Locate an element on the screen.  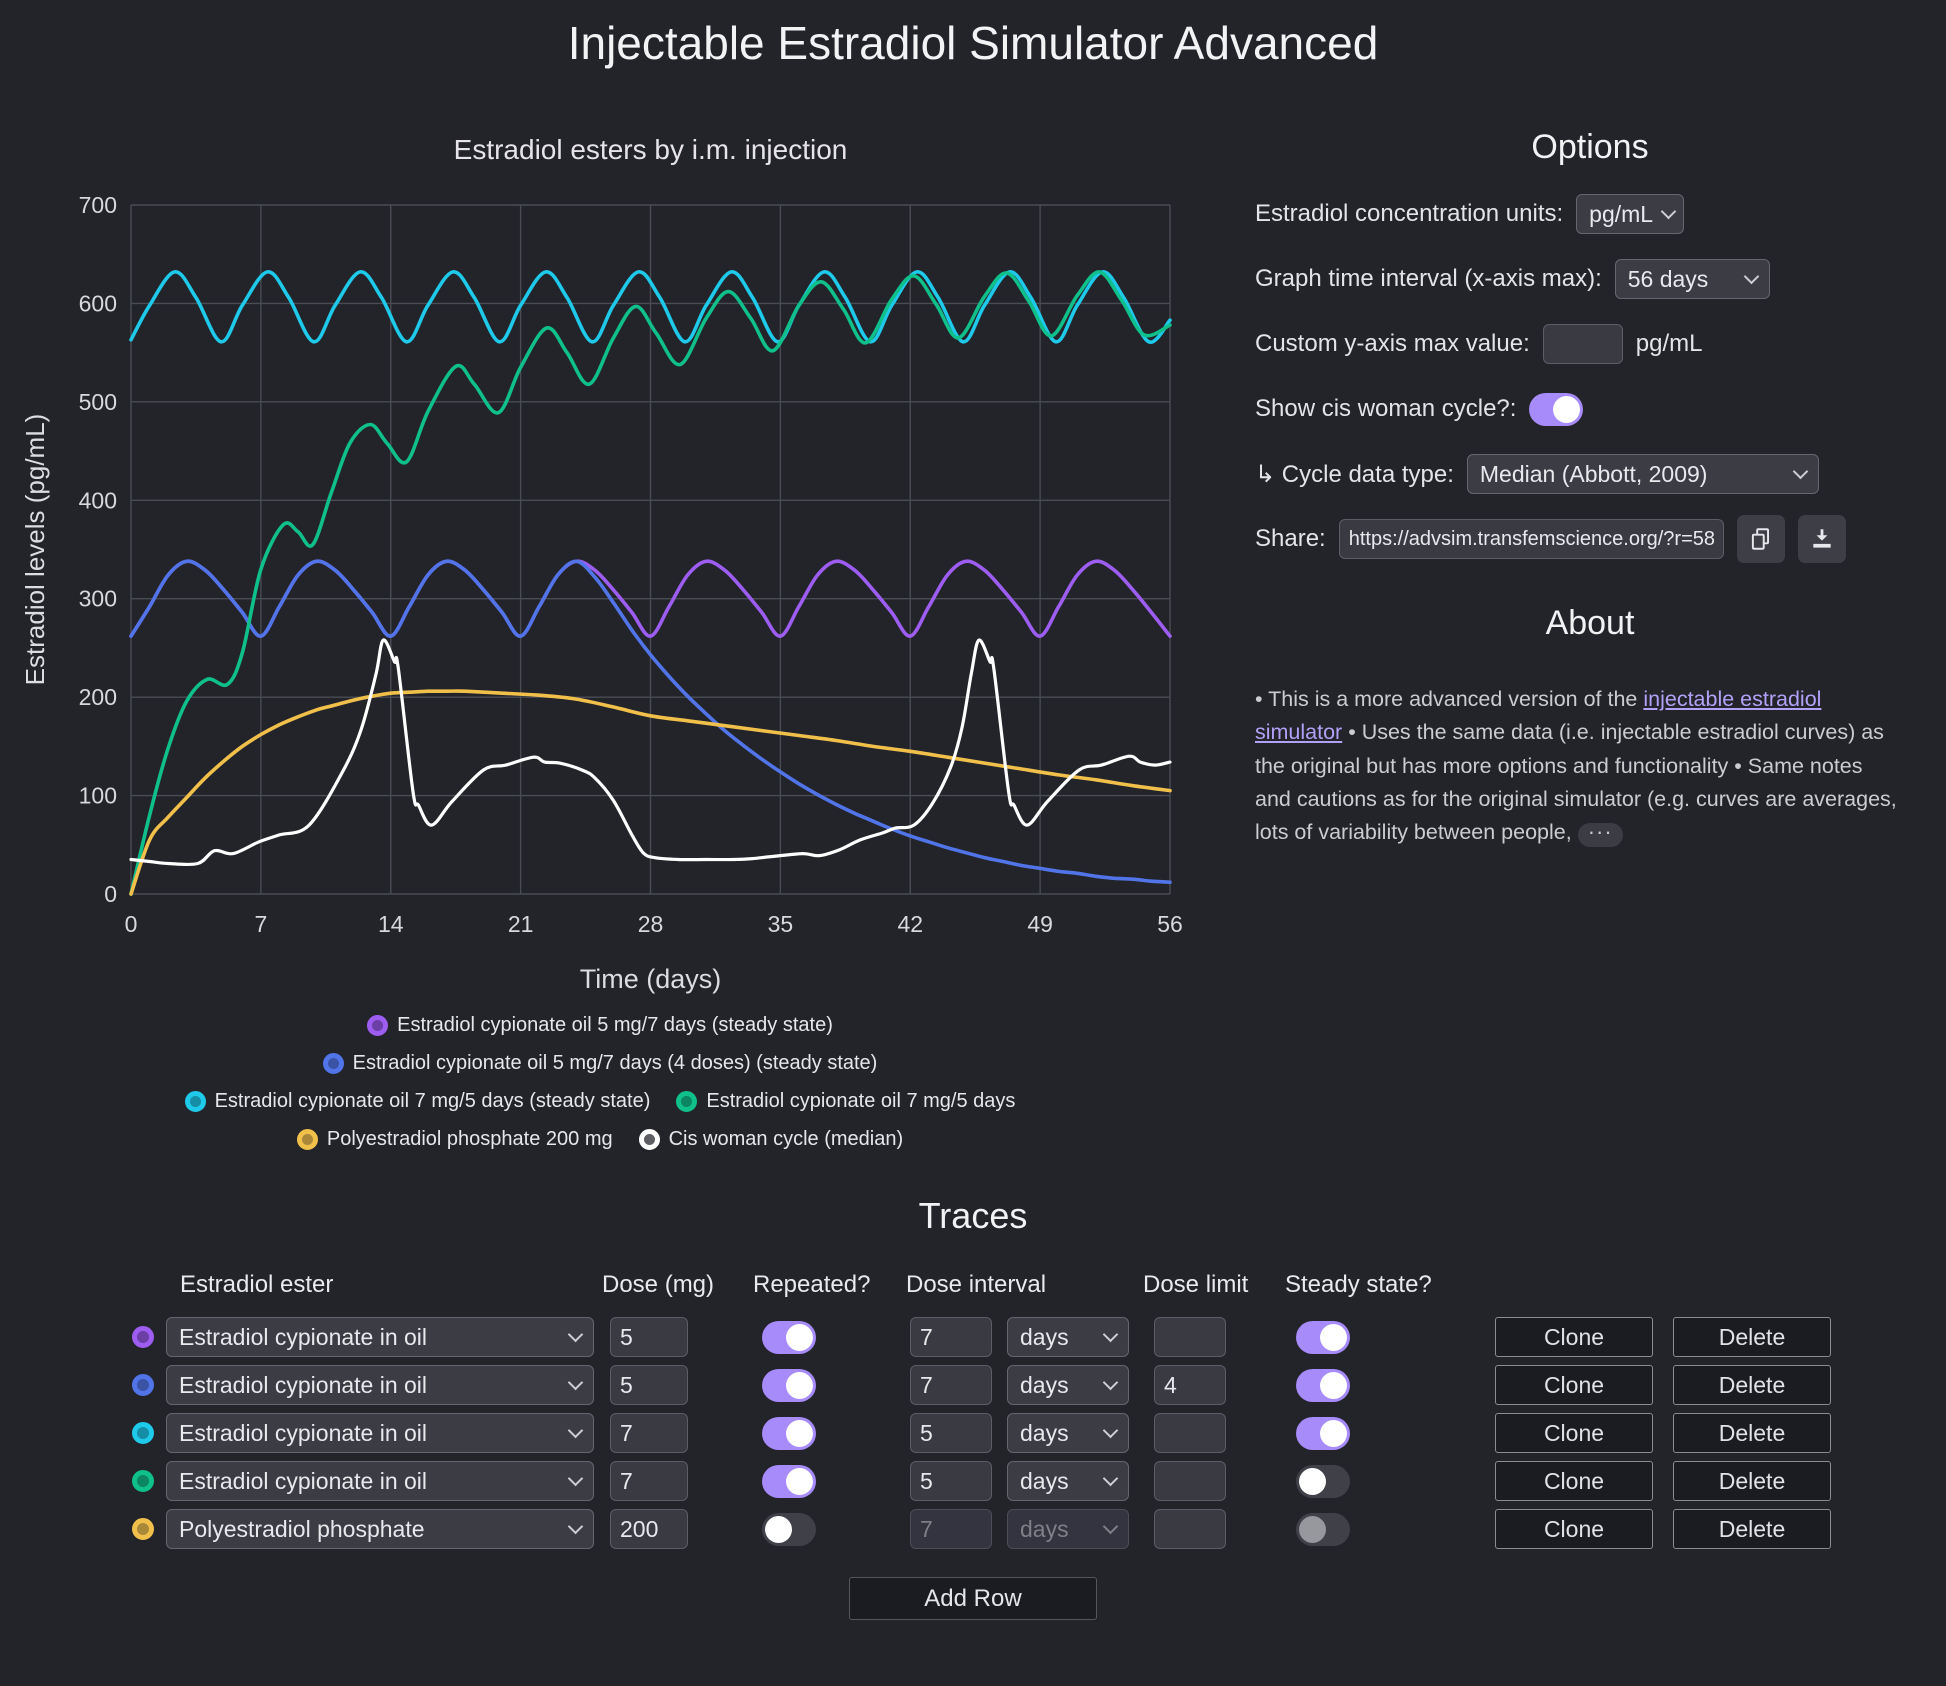
chart-title: Estradiol esters by i.m. injection is located at coordinates (650, 149).